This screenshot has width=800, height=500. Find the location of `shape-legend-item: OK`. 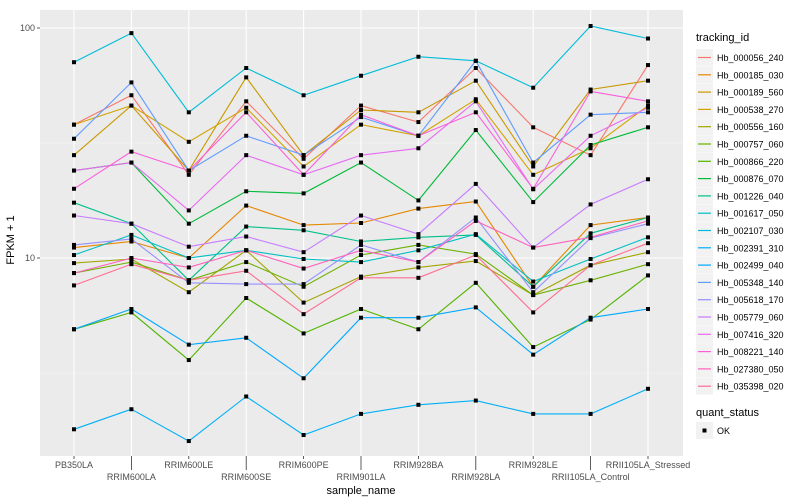

shape-legend-item: OK is located at coordinates (713, 430).